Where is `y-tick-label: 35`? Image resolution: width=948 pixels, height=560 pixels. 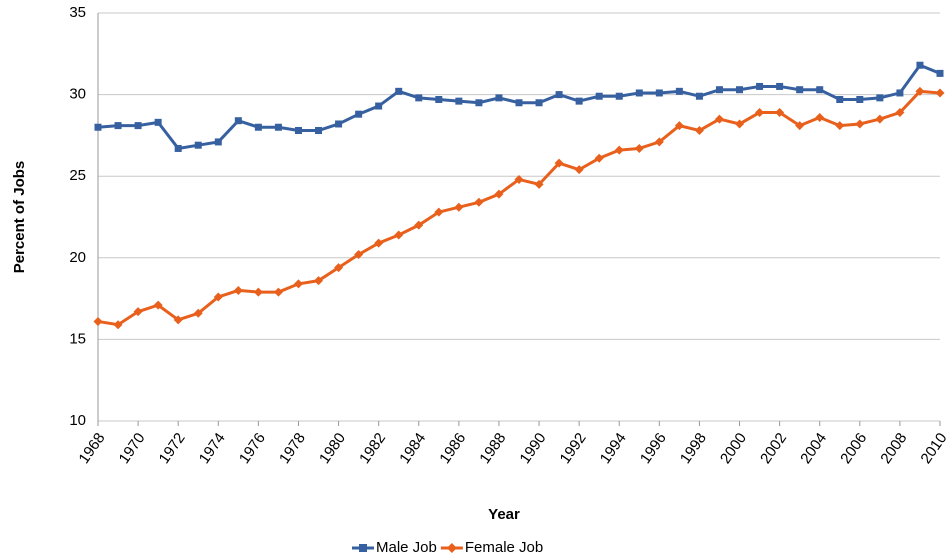
y-tick-label: 35 is located at coordinates (77, 12).